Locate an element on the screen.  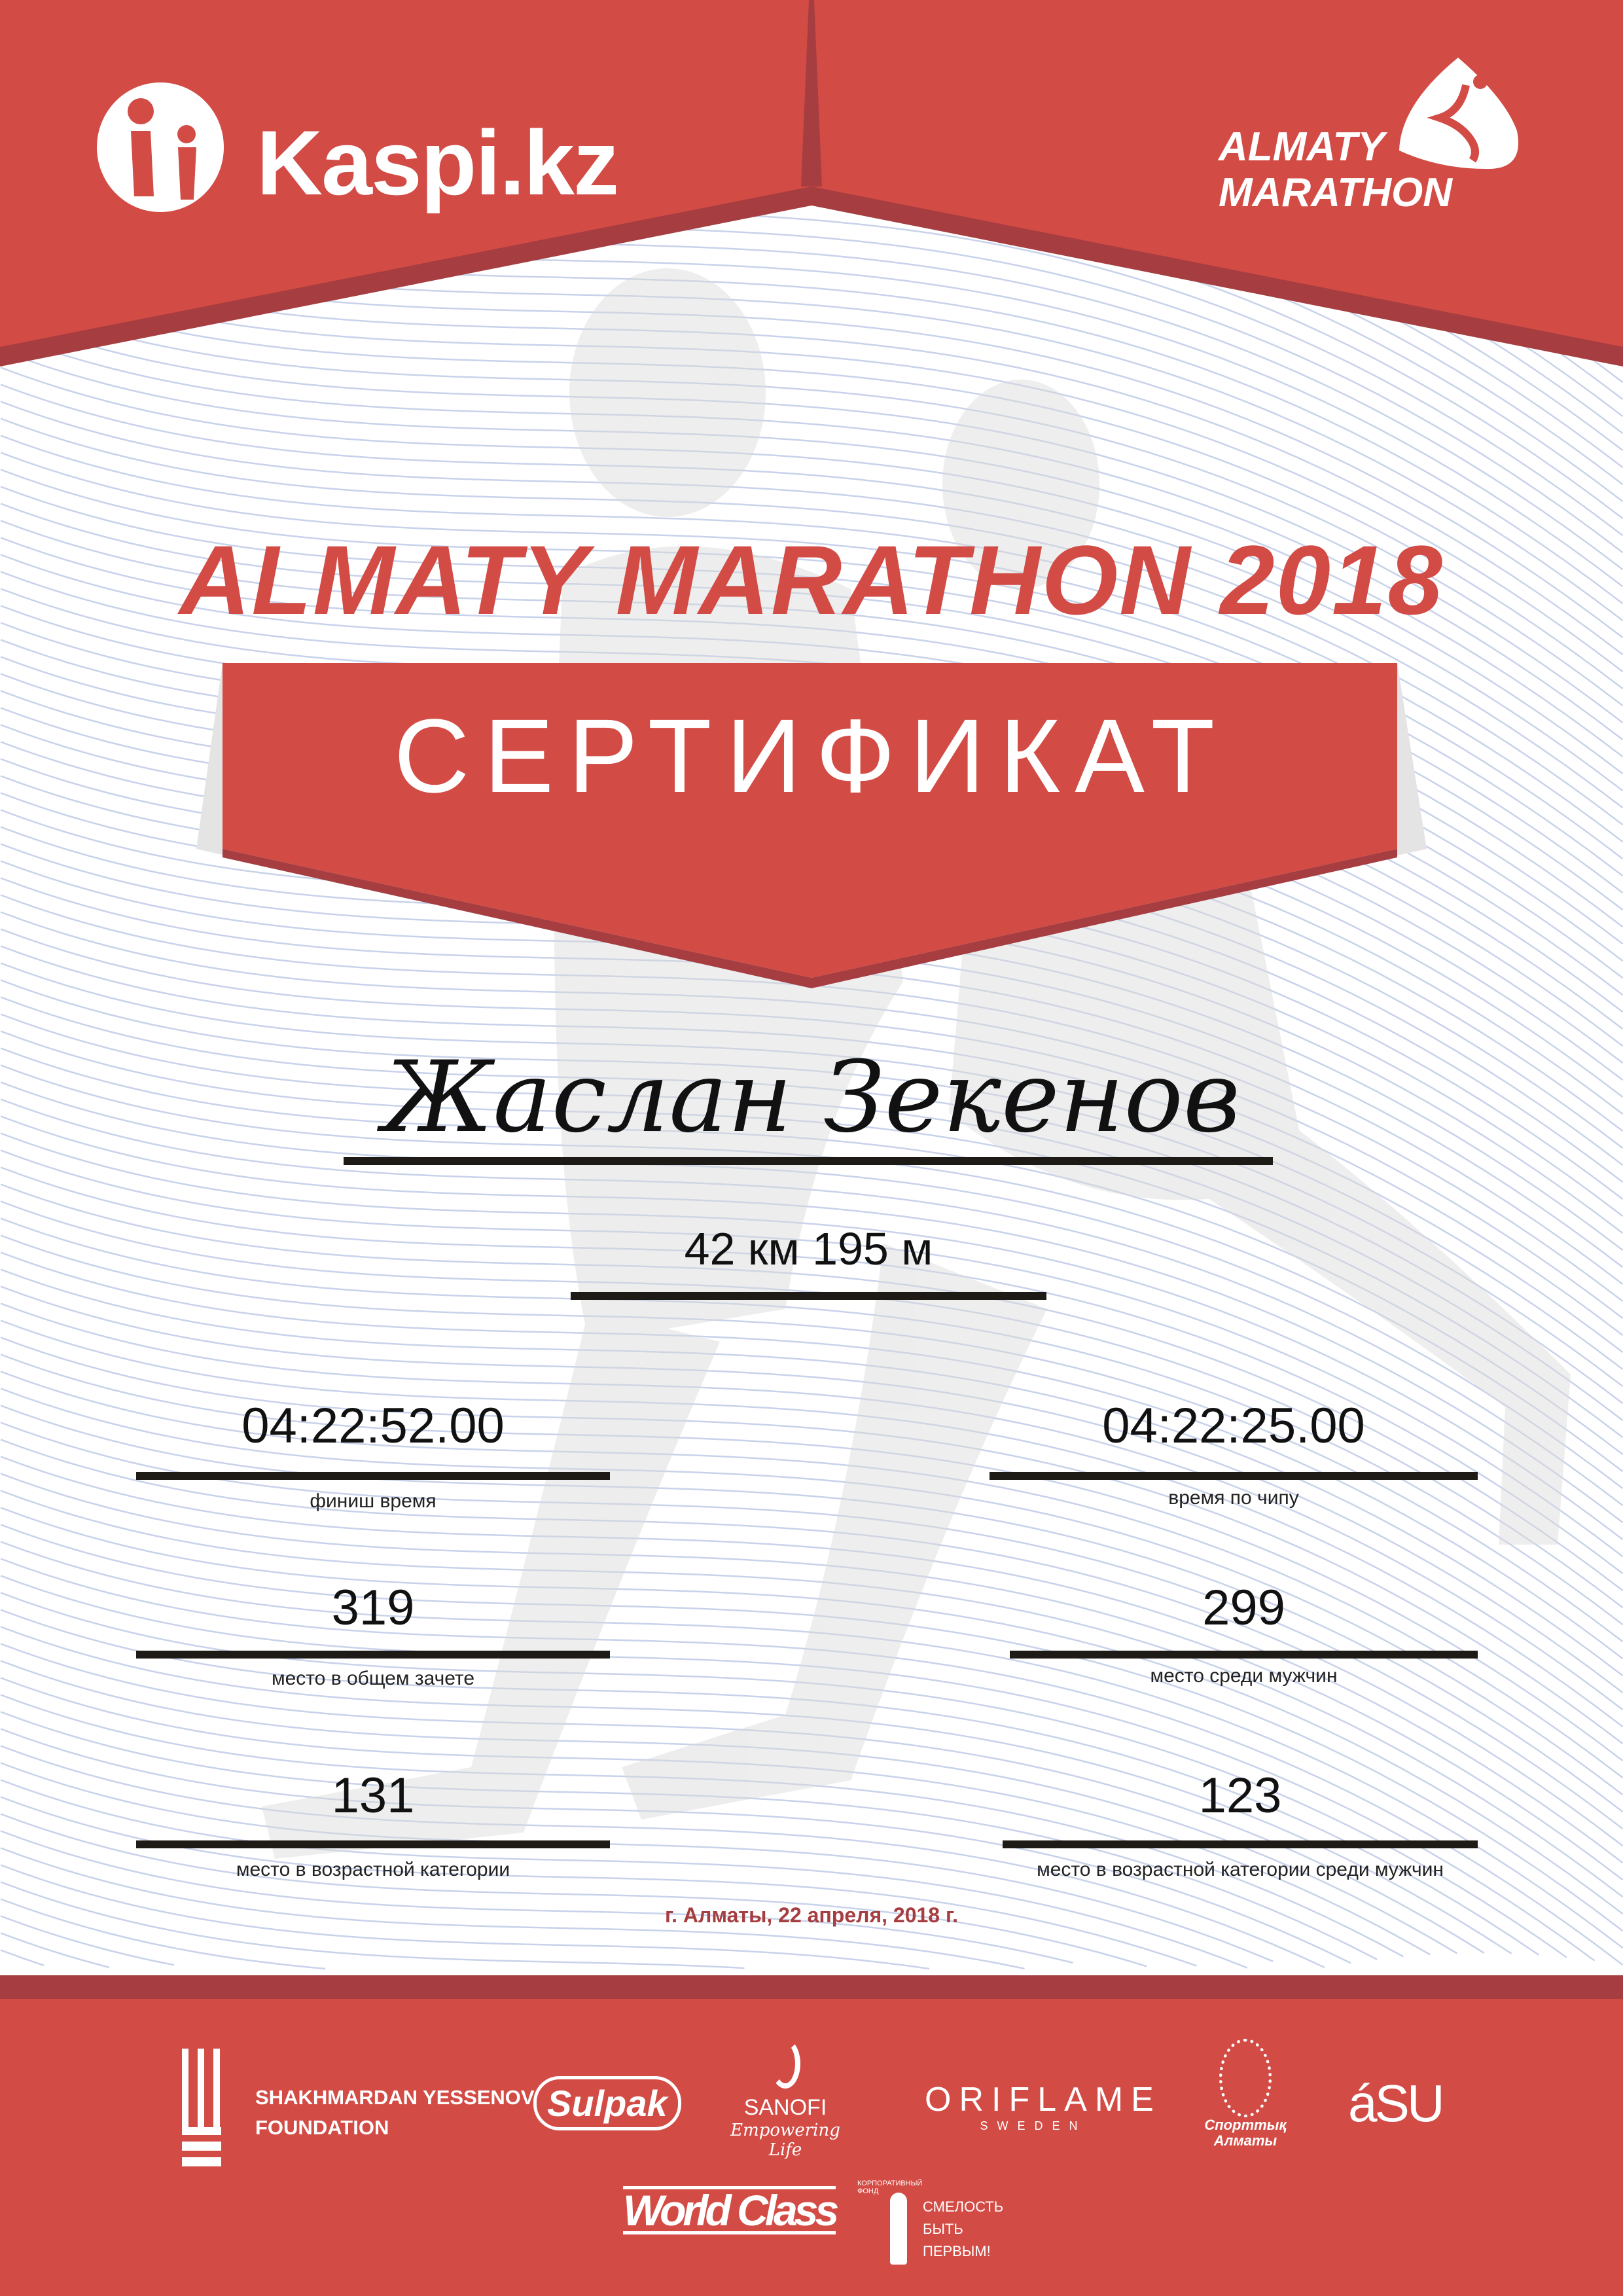
sanofi-logo: SANOFI Empowering Life is located at coordinates (786, 2099).